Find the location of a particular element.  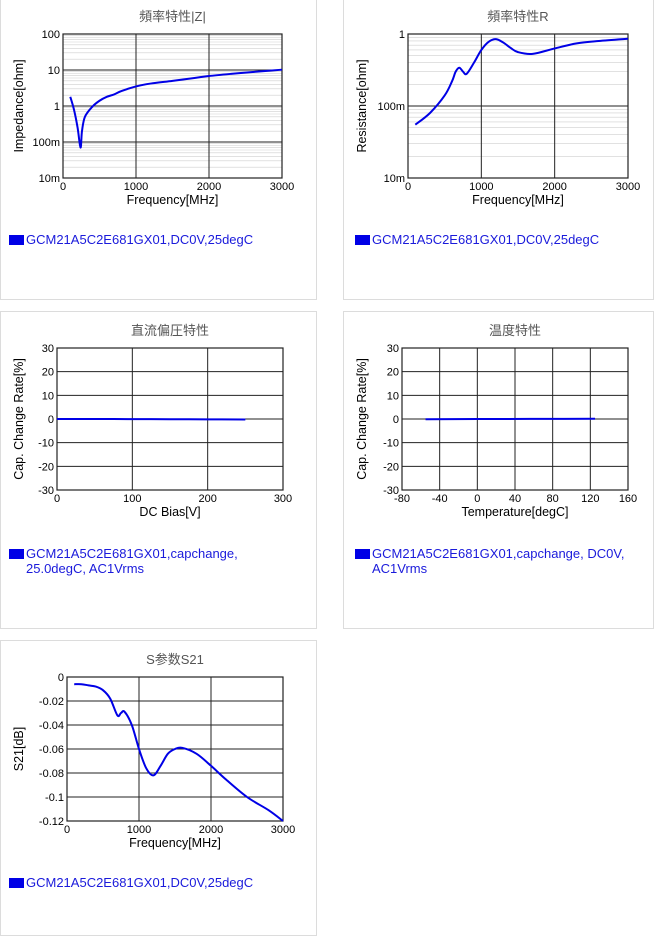

legend-resistance: GCM21A5C2E681GX01,DC0V,25degC is located at coordinates (477, 239).